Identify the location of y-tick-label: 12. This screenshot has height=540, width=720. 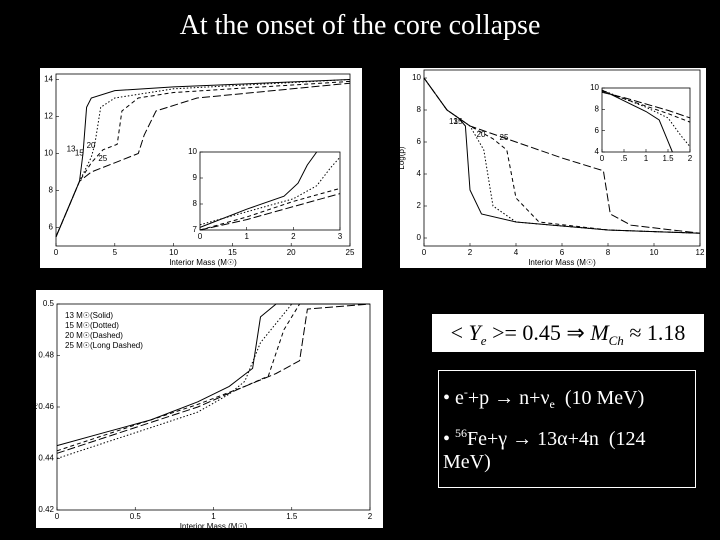
(48, 116).